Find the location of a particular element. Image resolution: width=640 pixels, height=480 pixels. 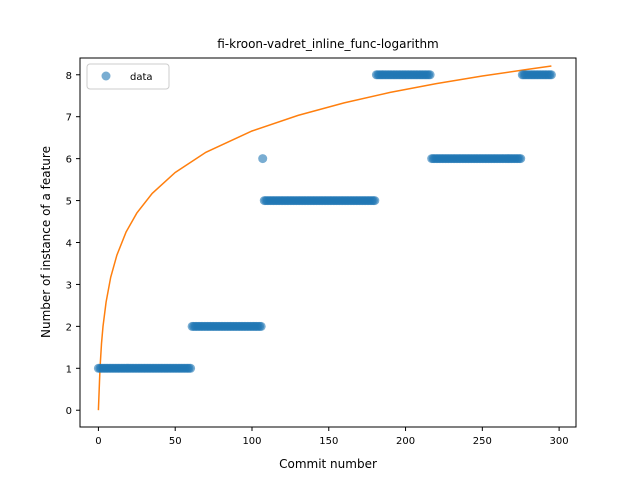

y-tick-label: 0 is located at coordinates (69, 411).